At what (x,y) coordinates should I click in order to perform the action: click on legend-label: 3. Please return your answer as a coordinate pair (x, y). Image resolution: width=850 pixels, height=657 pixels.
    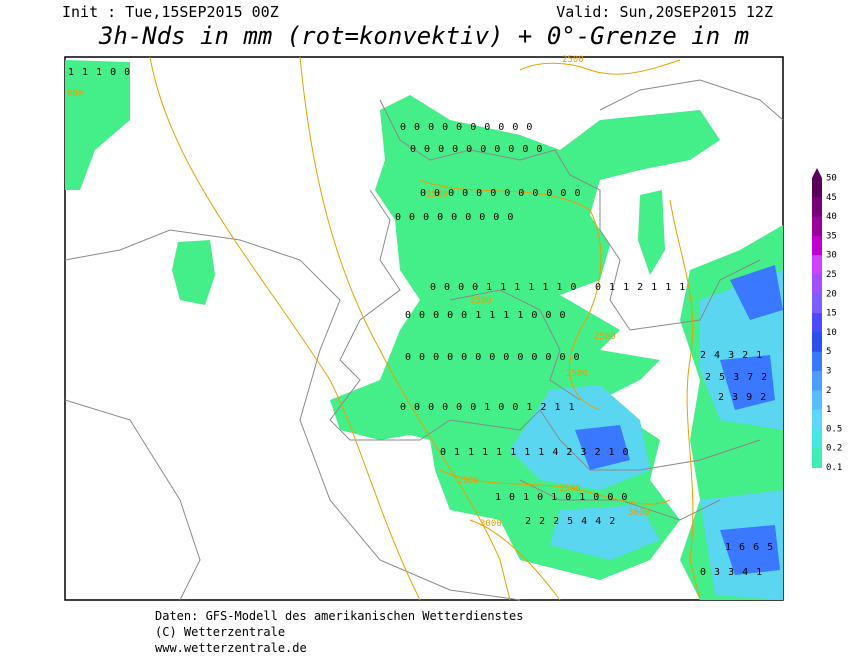
    Looking at the image, I should click on (828, 372).